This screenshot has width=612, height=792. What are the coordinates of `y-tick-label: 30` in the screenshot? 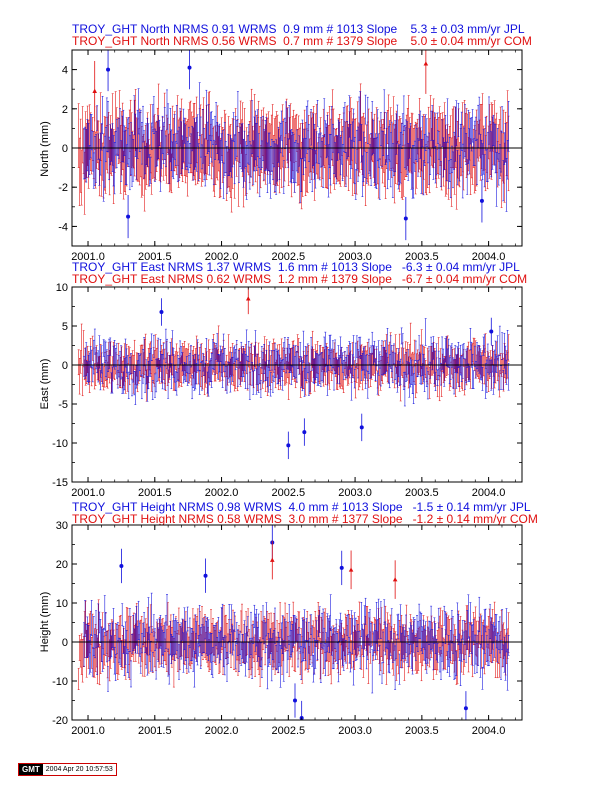 It's located at (62, 526).